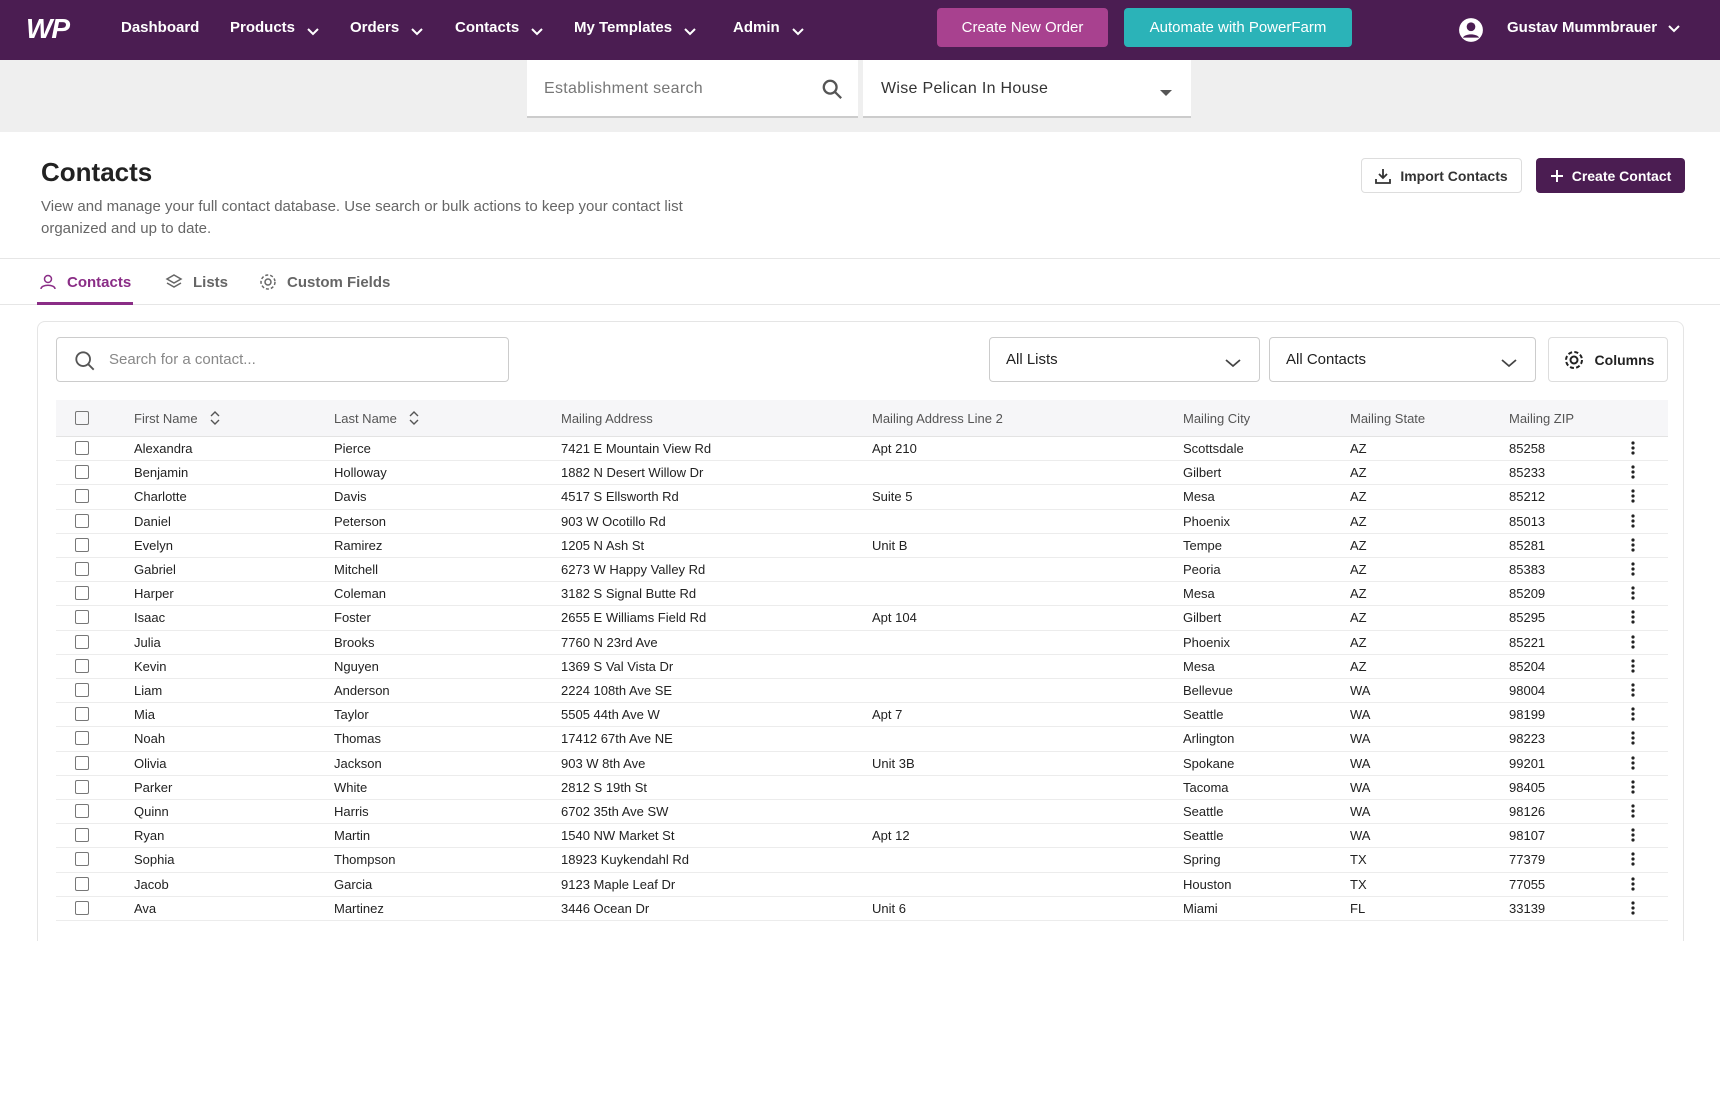  Describe the element at coordinates (1206, 787) in the screenshot. I see `table-cell: Tacoma` at that location.